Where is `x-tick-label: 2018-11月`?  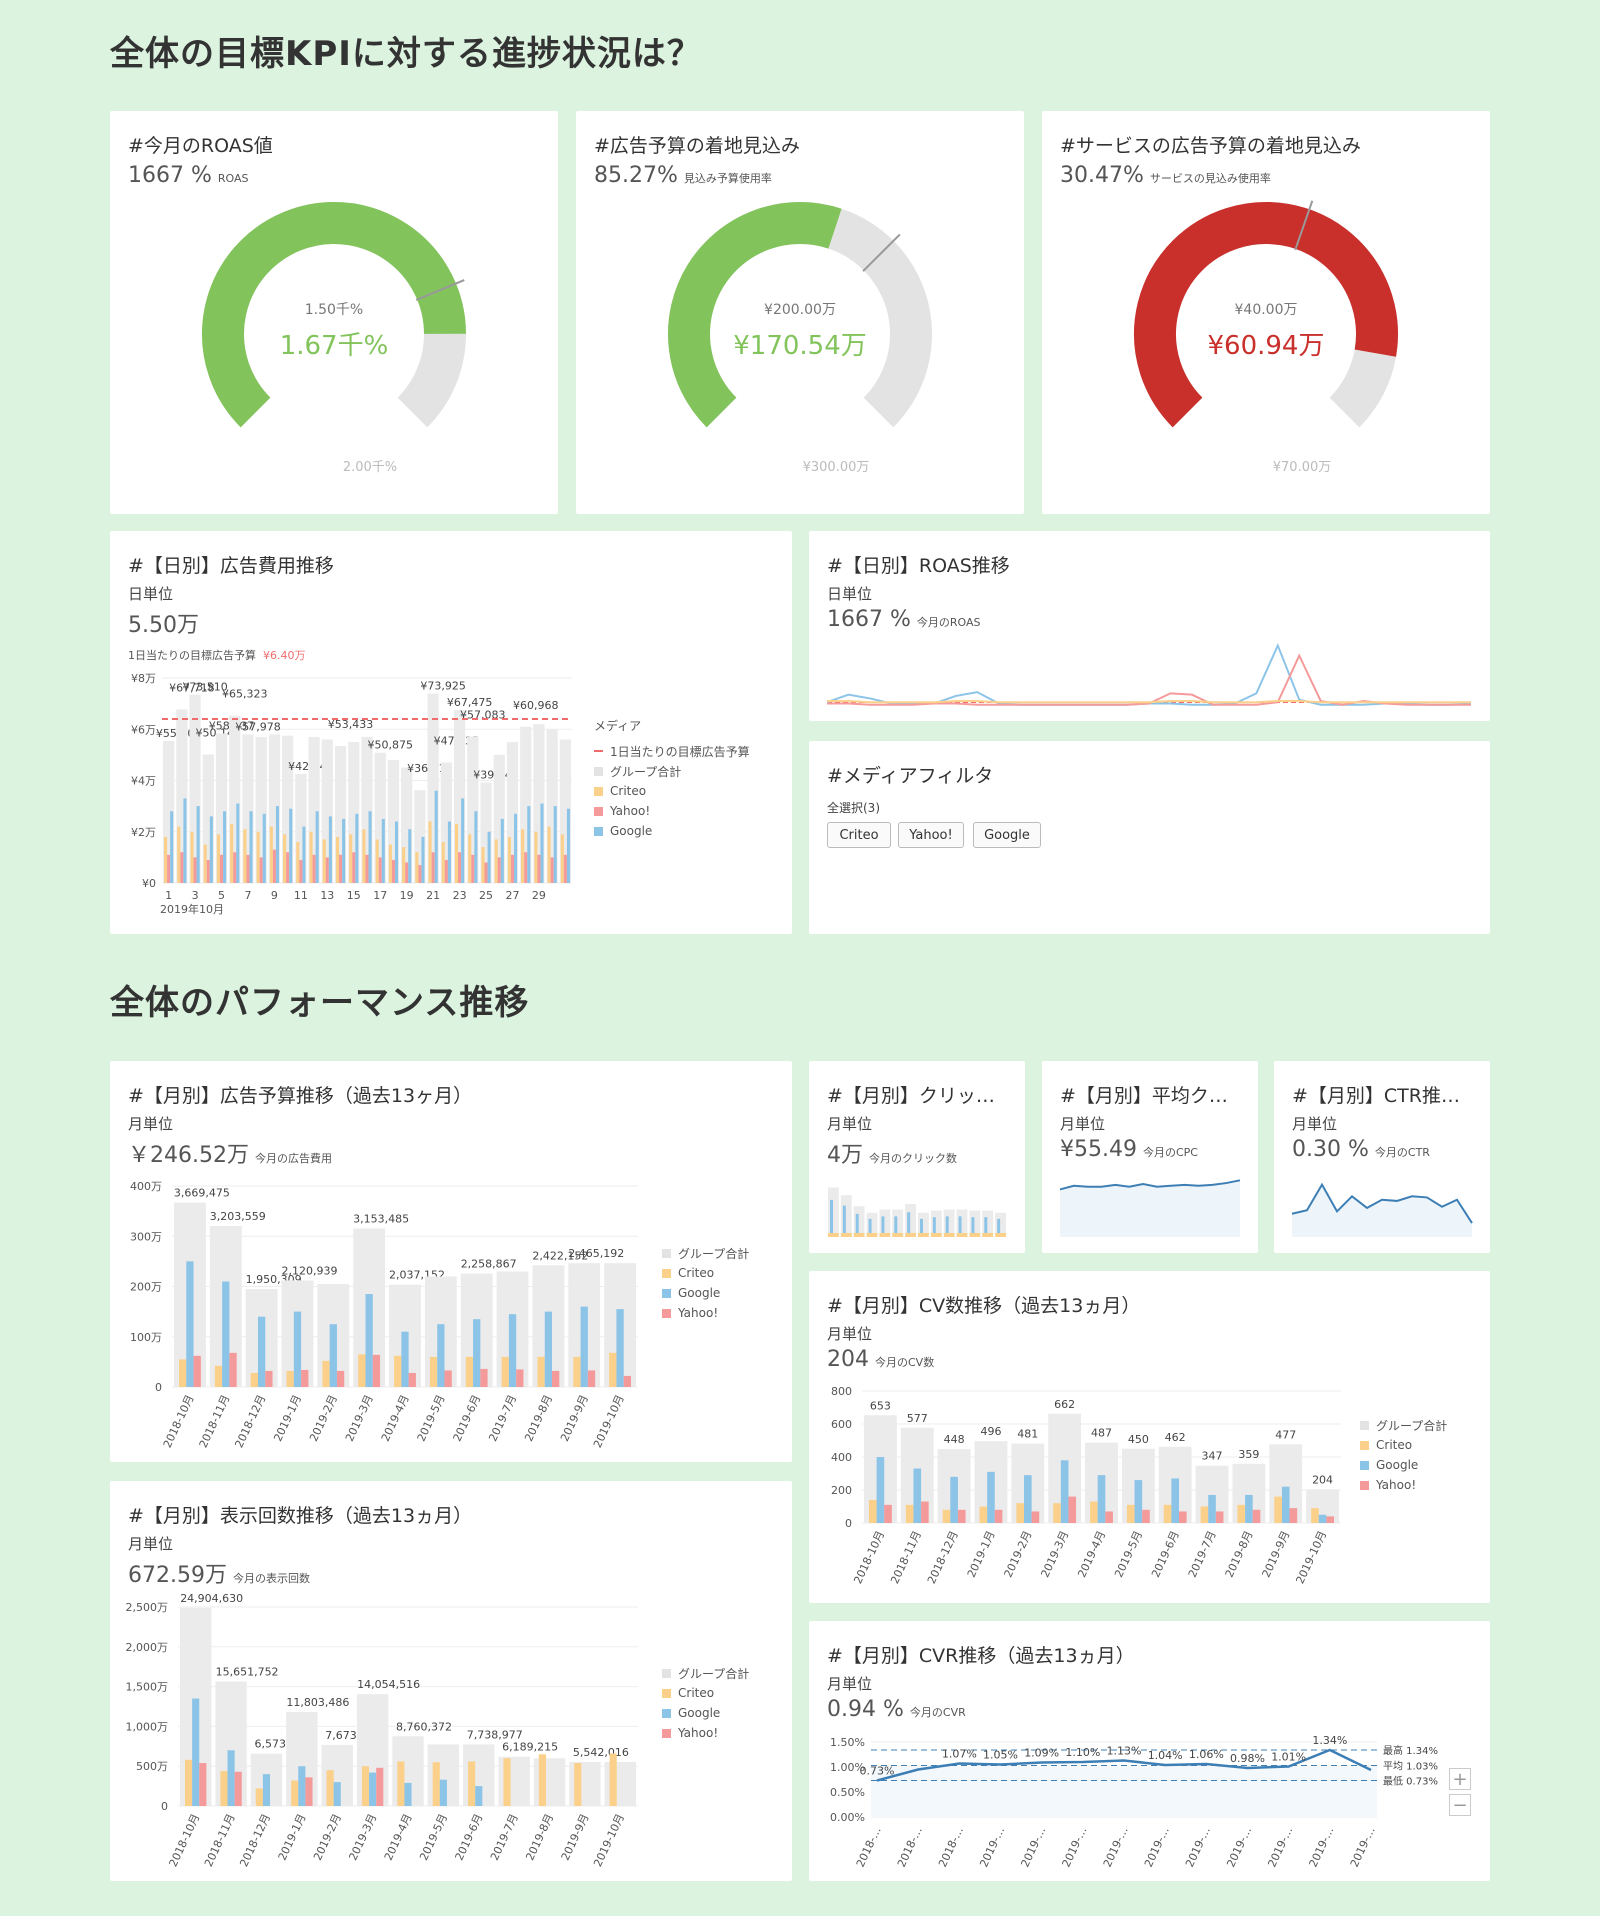 x-tick-label: 2018-11月 is located at coordinates (220, 1840).